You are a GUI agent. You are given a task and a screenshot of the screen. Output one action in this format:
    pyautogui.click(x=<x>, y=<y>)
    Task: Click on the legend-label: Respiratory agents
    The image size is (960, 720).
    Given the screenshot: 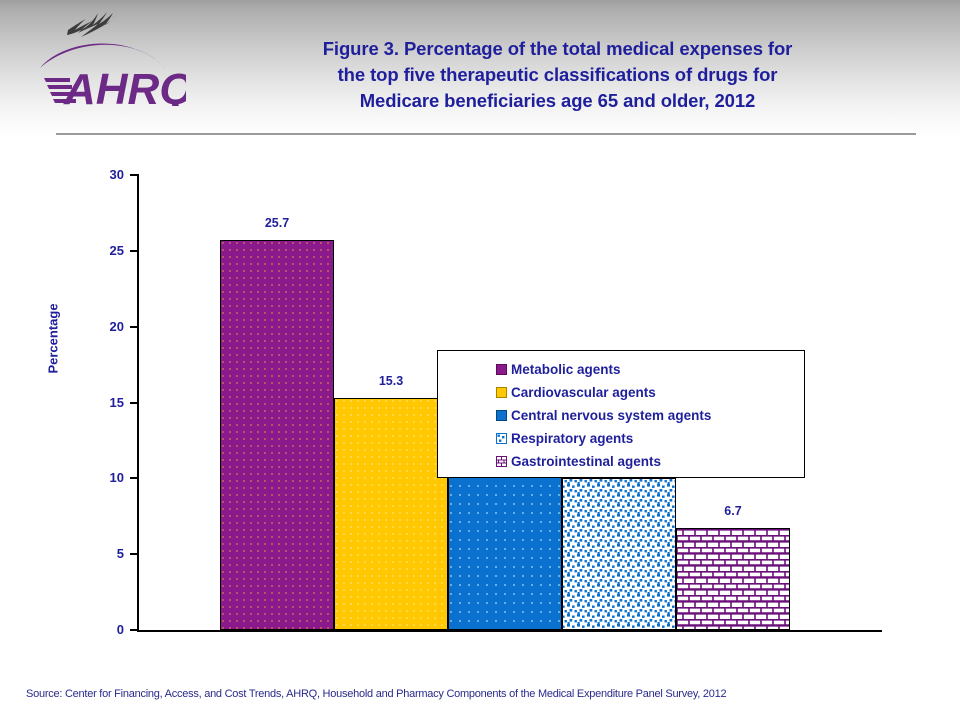 What is the action you would take?
    pyautogui.click(x=572, y=438)
    